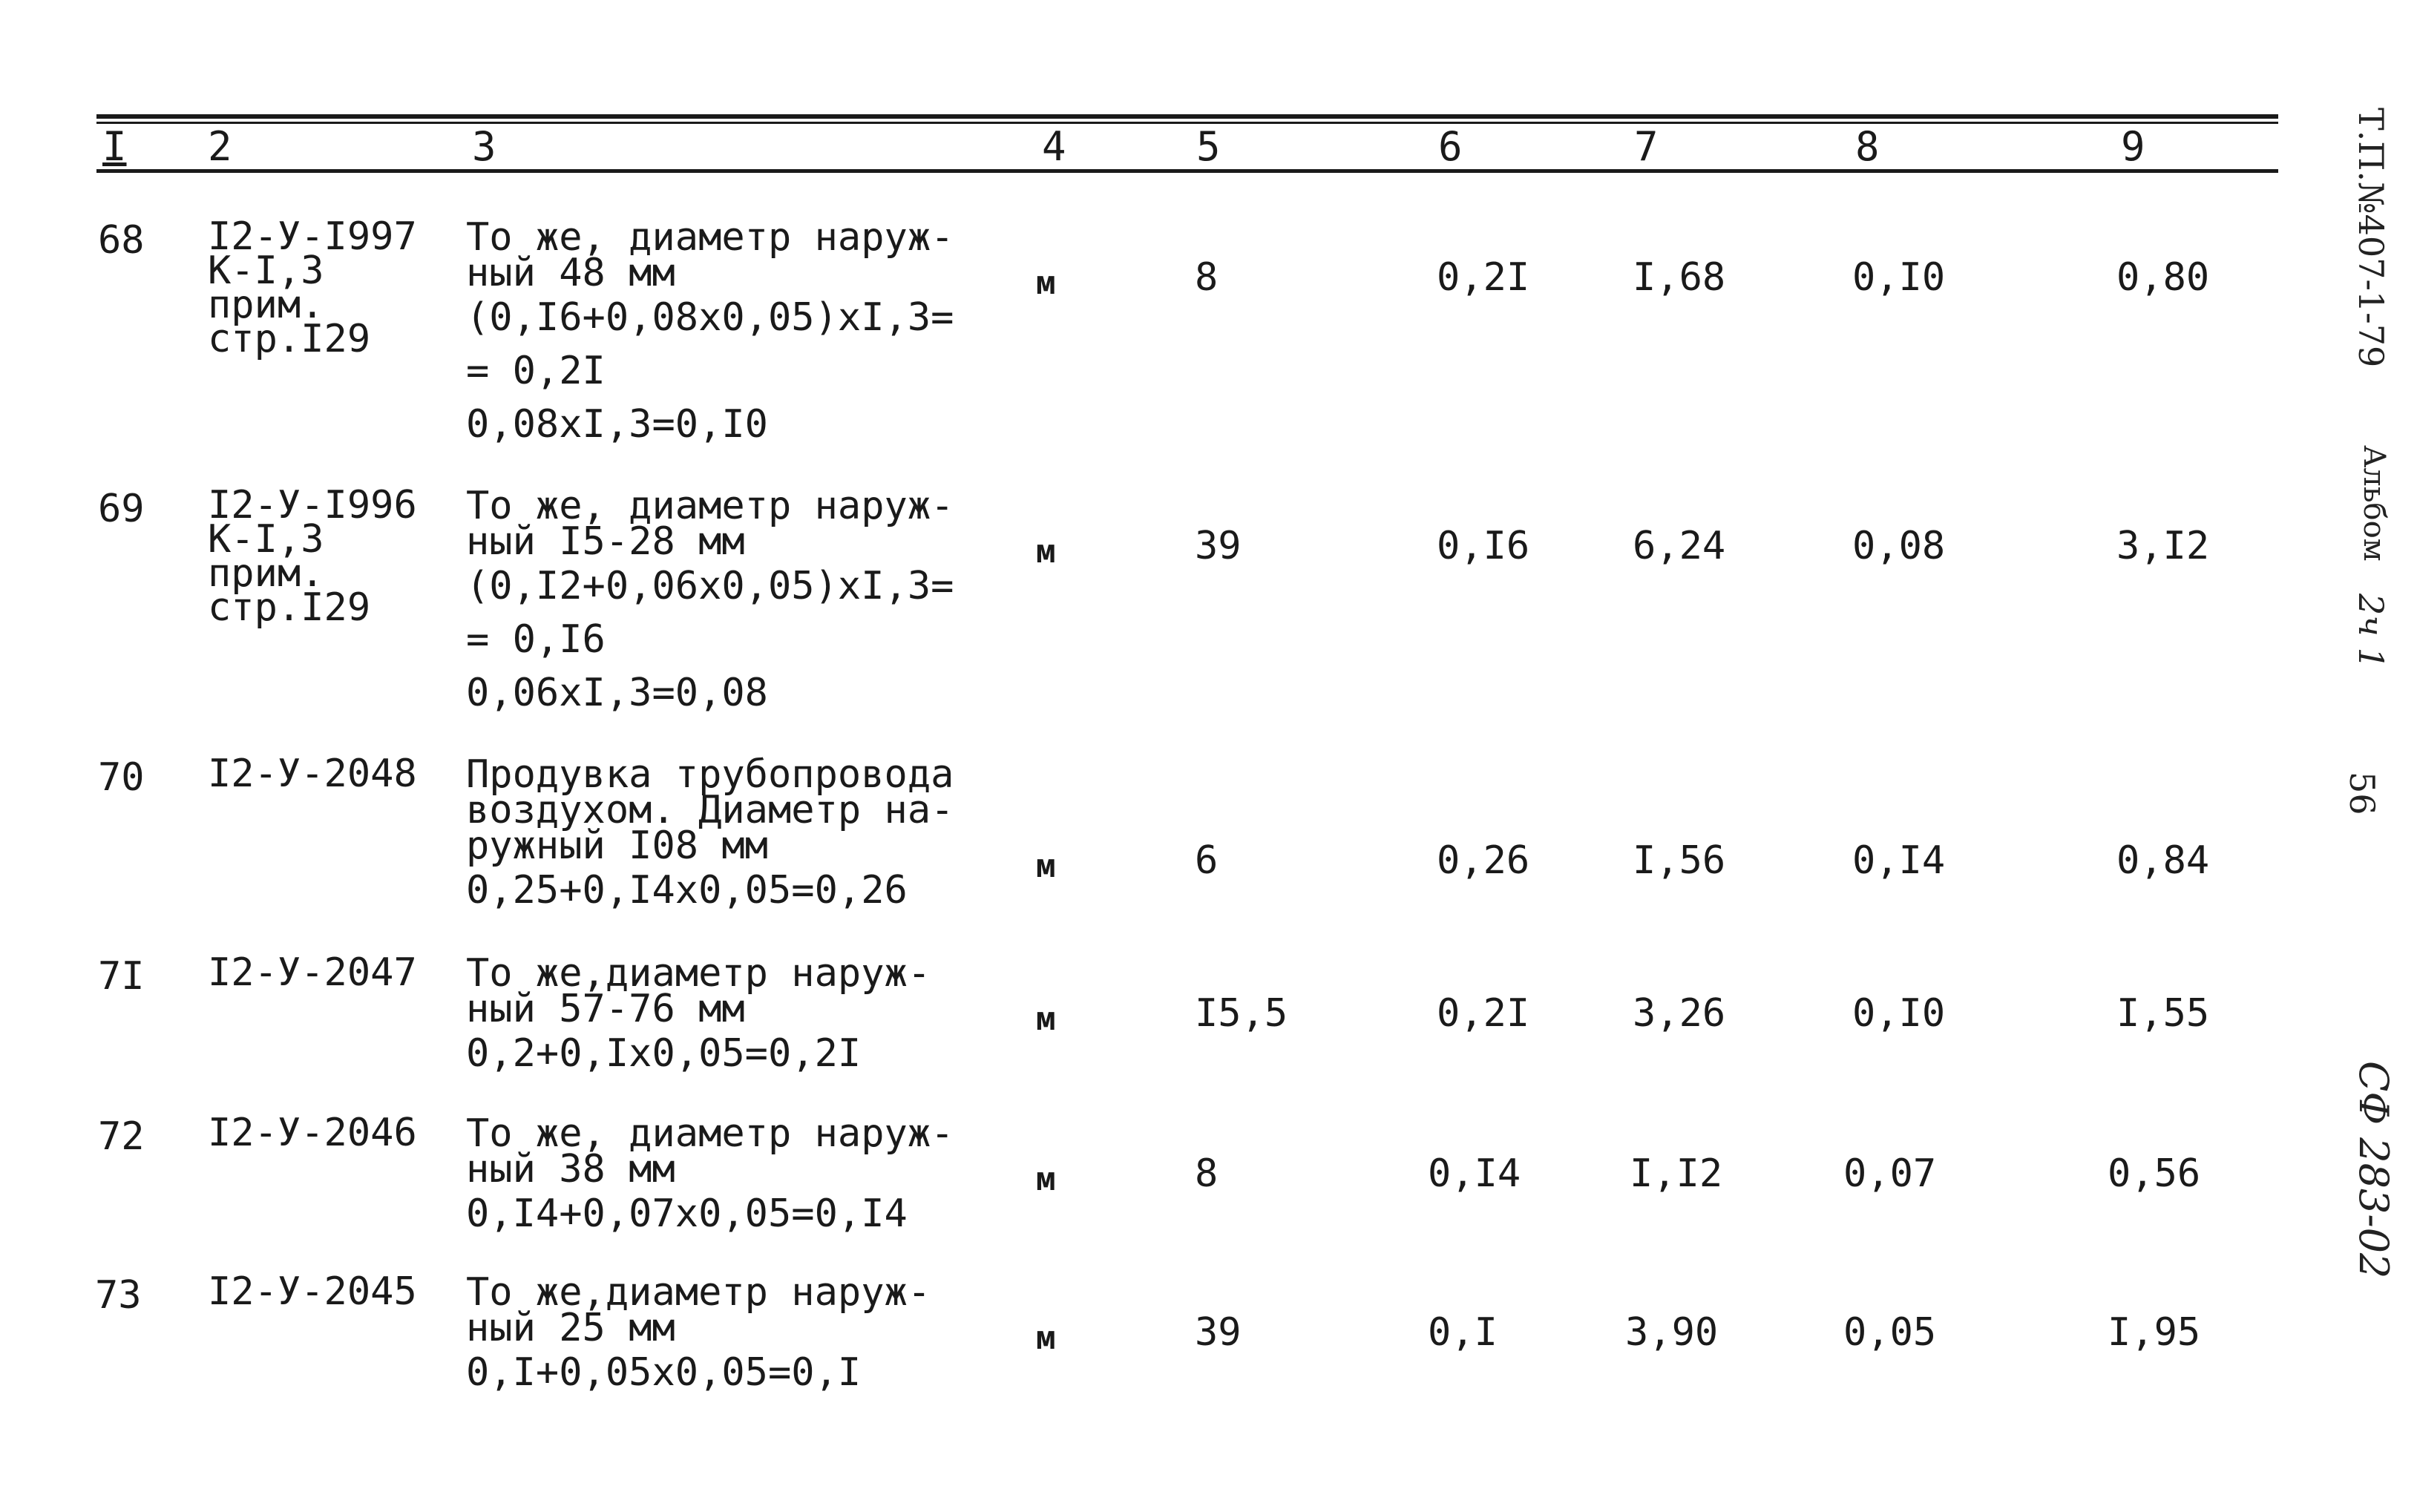  Describe the element at coordinates (1676, 1174) in the screenshot. I see `col-7-value: I,I2` at that location.